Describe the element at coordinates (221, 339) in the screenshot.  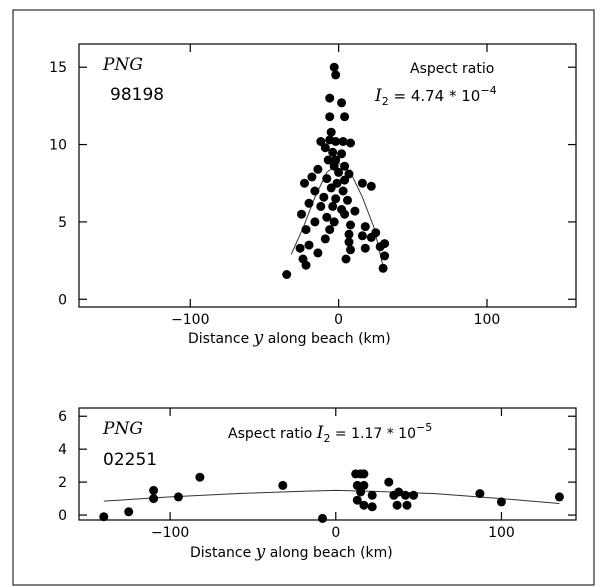
I see `x-axis-label-pre-top: Distance` at that location.